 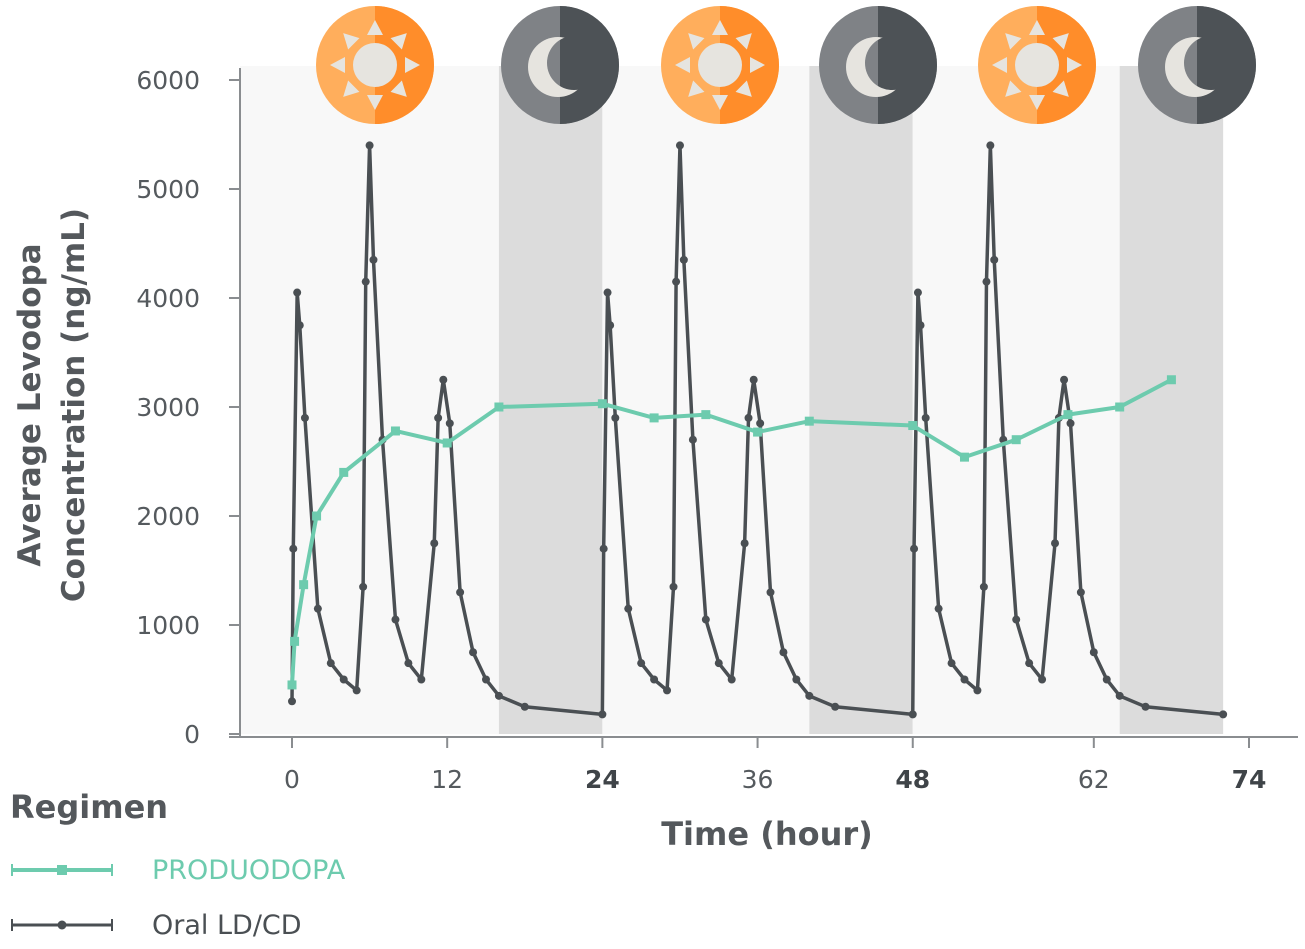 I want to click on legend-item-produodopa: PRODUODOPA, so click(x=177, y=870).